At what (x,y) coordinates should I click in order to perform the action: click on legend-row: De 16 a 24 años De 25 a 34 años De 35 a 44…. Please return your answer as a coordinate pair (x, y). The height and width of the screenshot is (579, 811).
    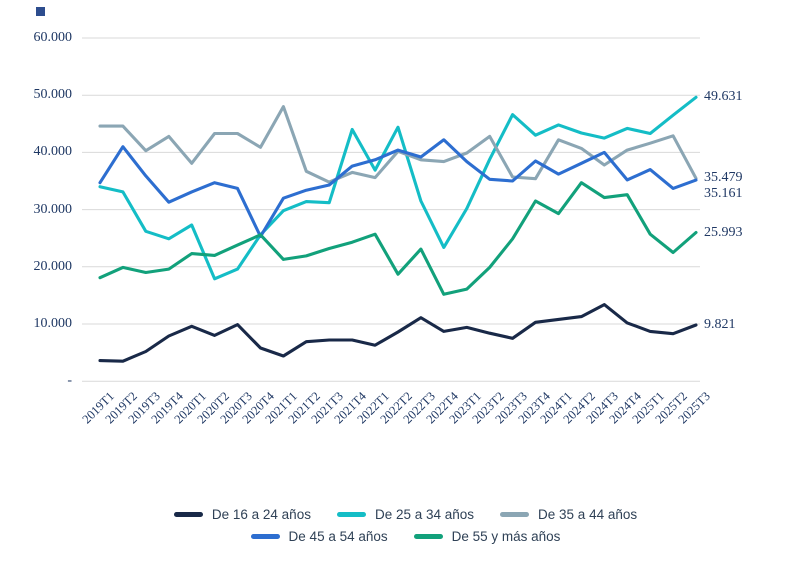
    Looking at the image, I should click on (405, 514).